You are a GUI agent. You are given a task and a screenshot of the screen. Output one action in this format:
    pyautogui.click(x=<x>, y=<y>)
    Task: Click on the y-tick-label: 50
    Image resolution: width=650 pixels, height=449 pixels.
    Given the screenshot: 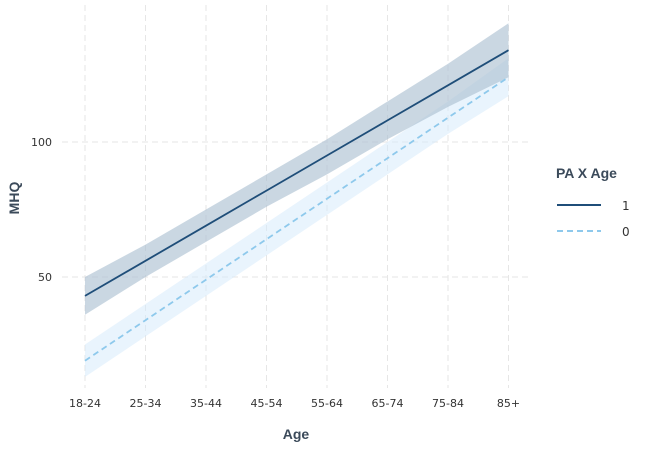 What is the action you would take?
    pyautogui.click(x=45, y=277)
    